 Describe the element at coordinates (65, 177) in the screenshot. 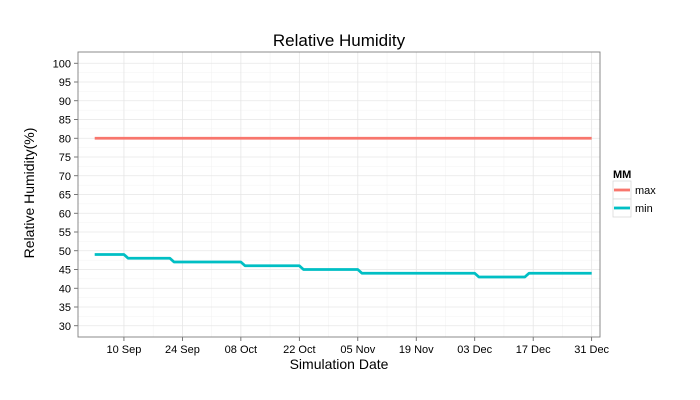

I see `y-tick-label: 70` at that location.